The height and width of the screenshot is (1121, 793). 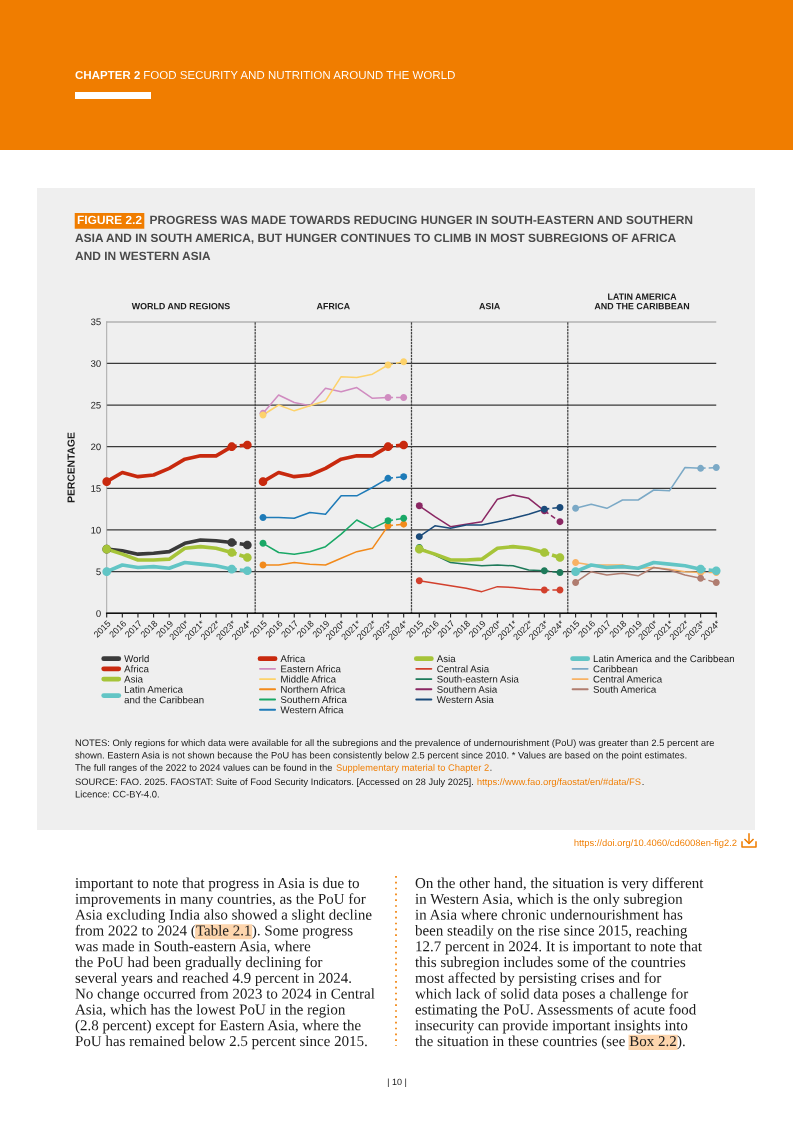 What do you see at coordinates (96, 322) in the screenshot?
I see `y-tick-label: 35` at bounding box center [96, 322].